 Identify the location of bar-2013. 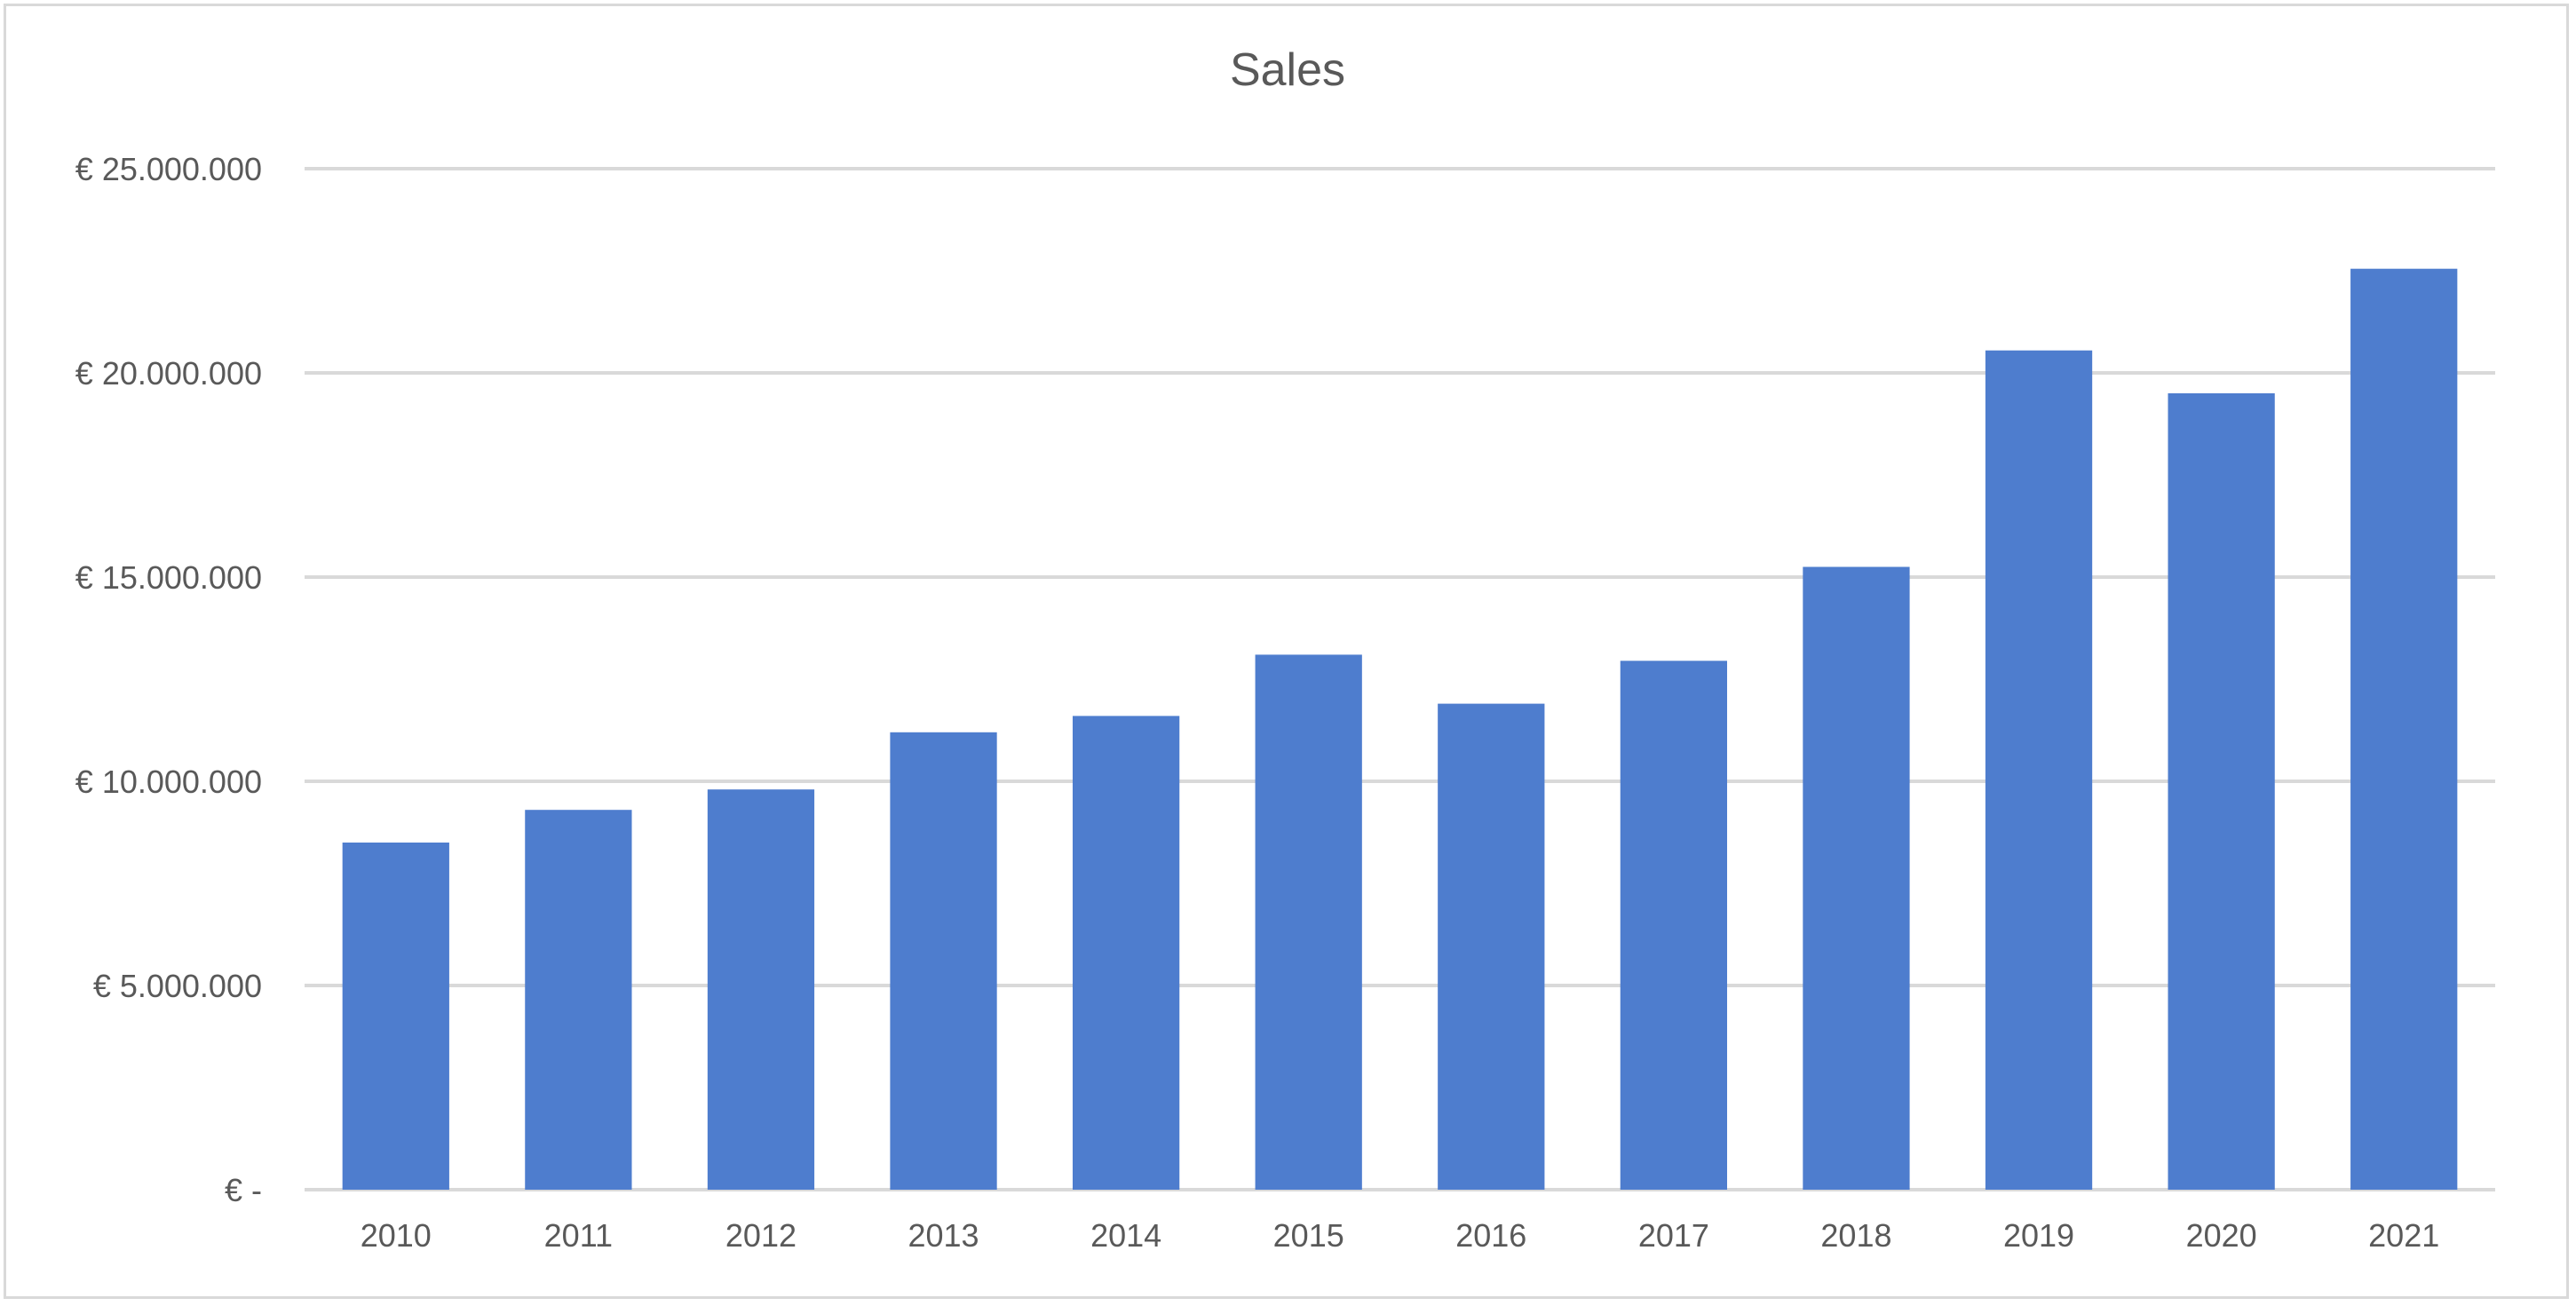
(944, 961).